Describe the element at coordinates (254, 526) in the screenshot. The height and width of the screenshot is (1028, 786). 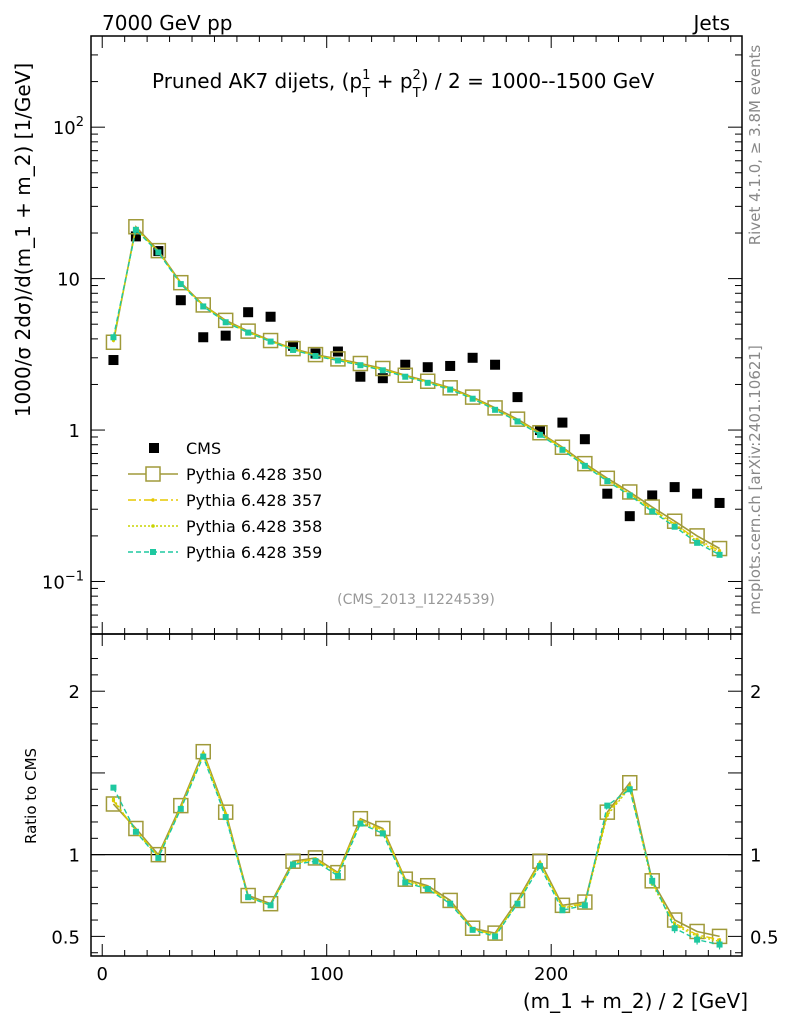
I see `legend-label: Pythia 6.428 358` at that location.